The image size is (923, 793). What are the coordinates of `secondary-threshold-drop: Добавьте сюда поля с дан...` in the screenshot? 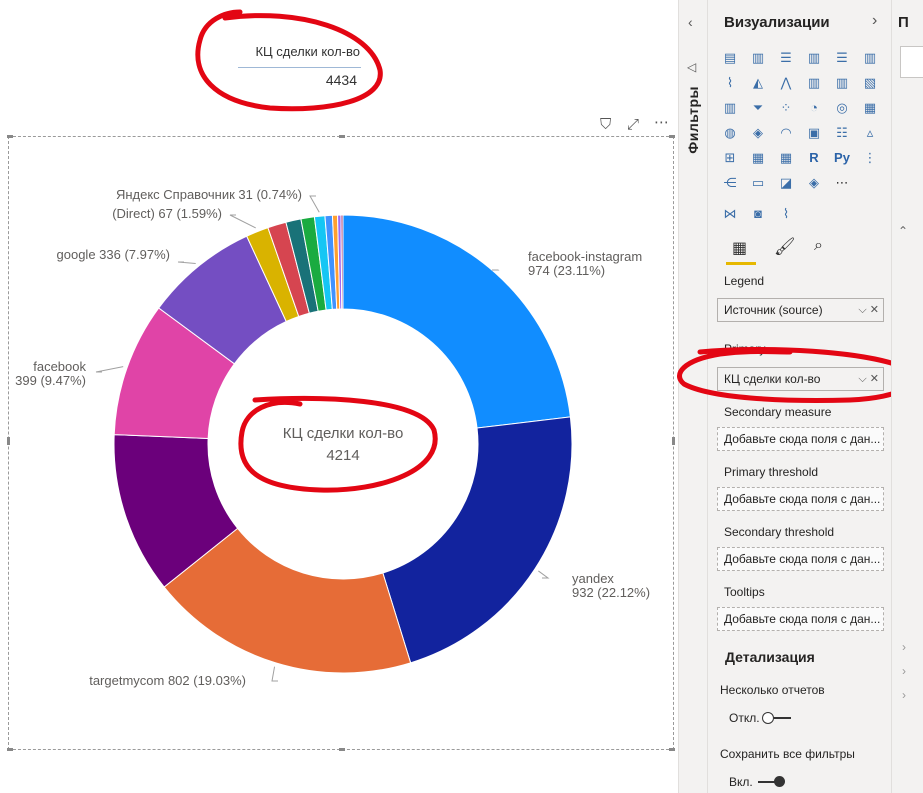 It's located at (800, 559).